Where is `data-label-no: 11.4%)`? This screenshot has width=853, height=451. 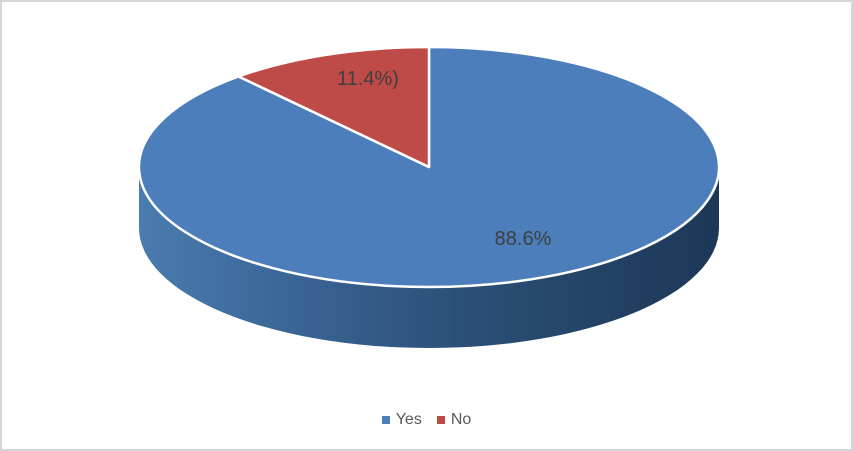
data-label-no: 11.4%) is located at coordinates (368, 79).